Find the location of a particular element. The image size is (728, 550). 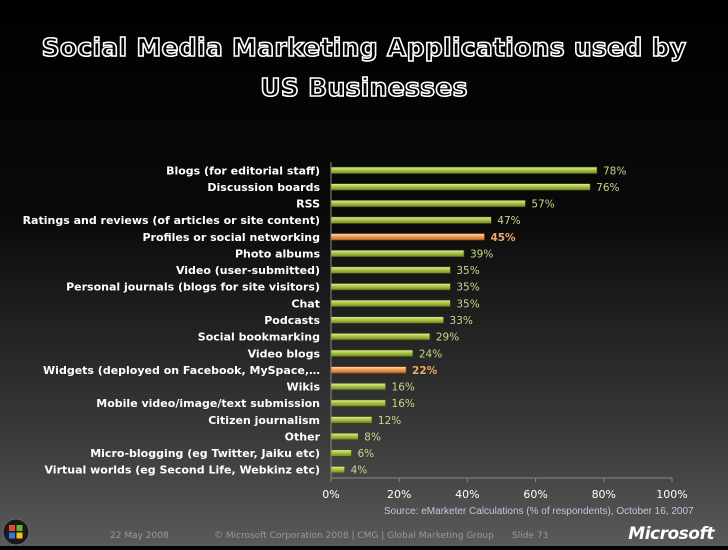

category-label-11: Video blogs is located at coordinates (284, 353).